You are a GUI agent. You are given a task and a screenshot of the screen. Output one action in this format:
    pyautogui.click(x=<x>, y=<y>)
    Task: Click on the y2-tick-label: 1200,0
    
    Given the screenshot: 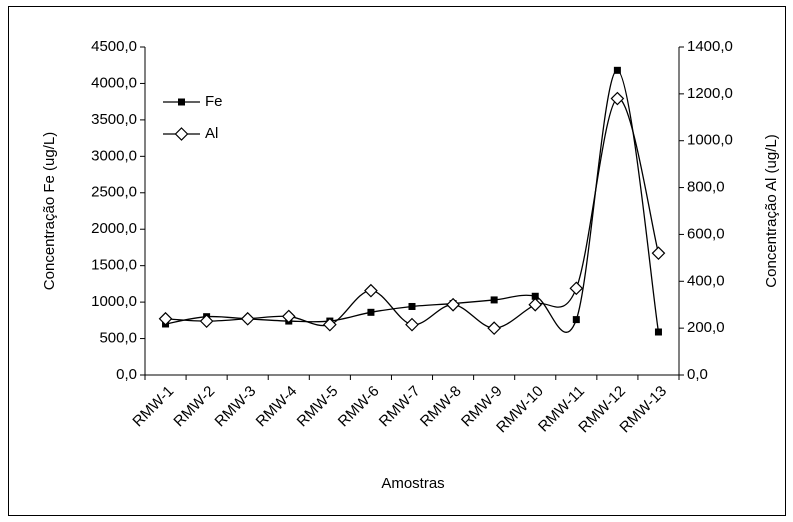 What is the action you would take?
    pyautogui.click(x=710, y=93)
    